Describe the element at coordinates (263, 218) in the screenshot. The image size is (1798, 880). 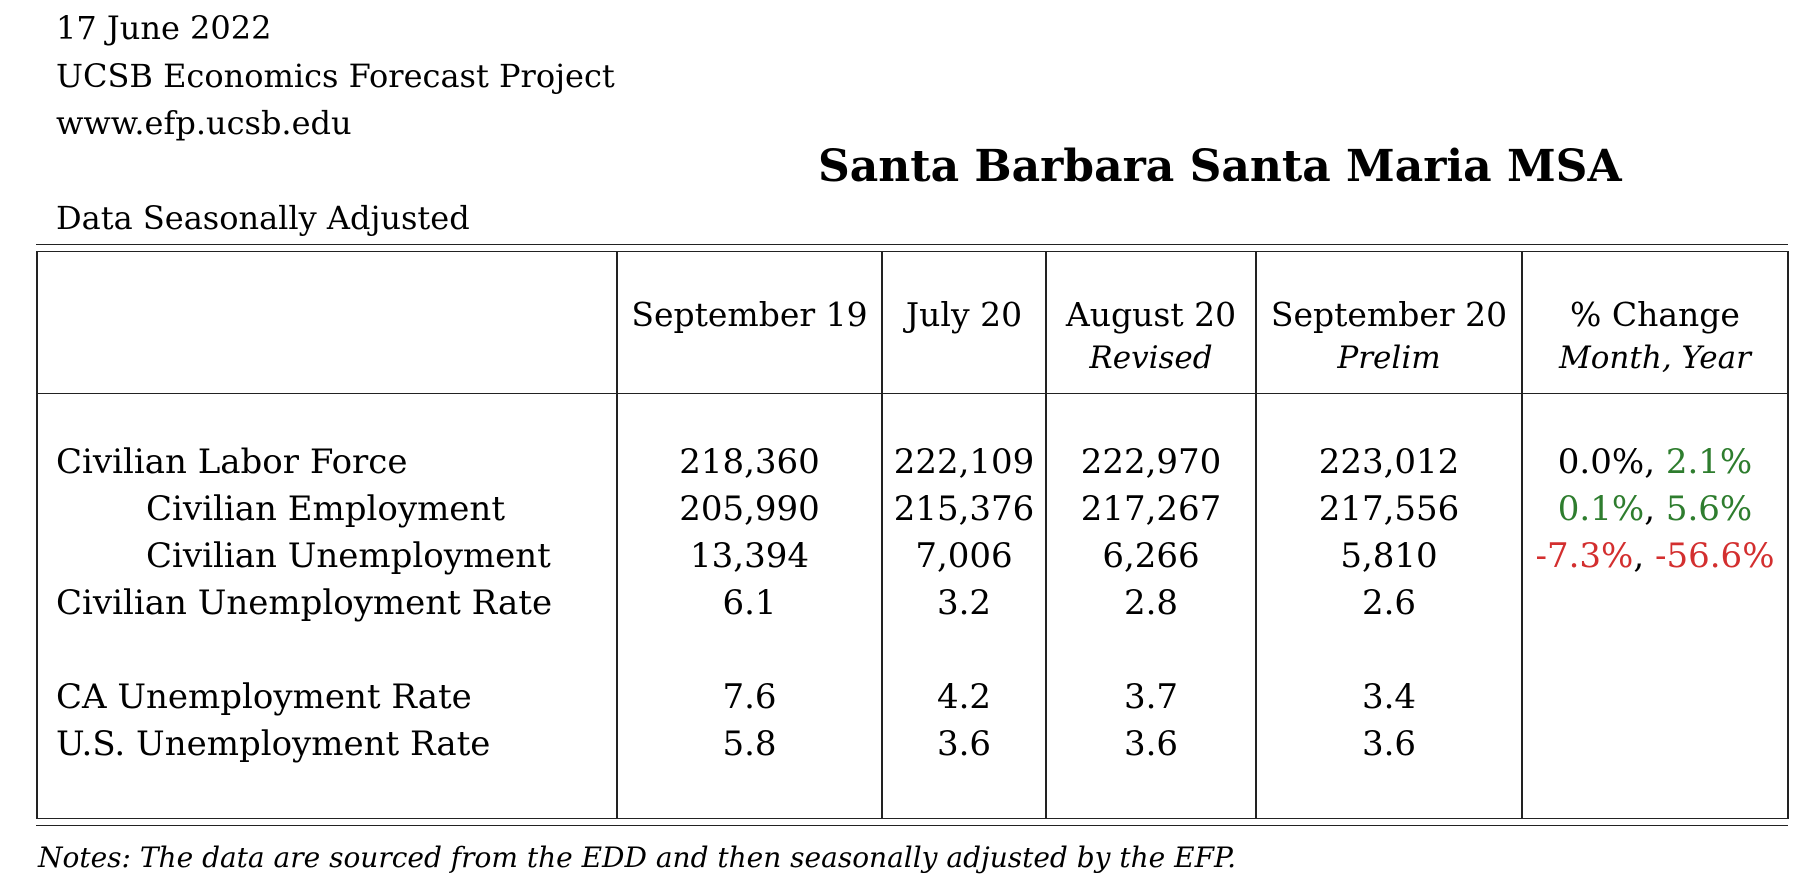
I see `data-note-subtitle: Data Seasonally Adjusted` at that location.